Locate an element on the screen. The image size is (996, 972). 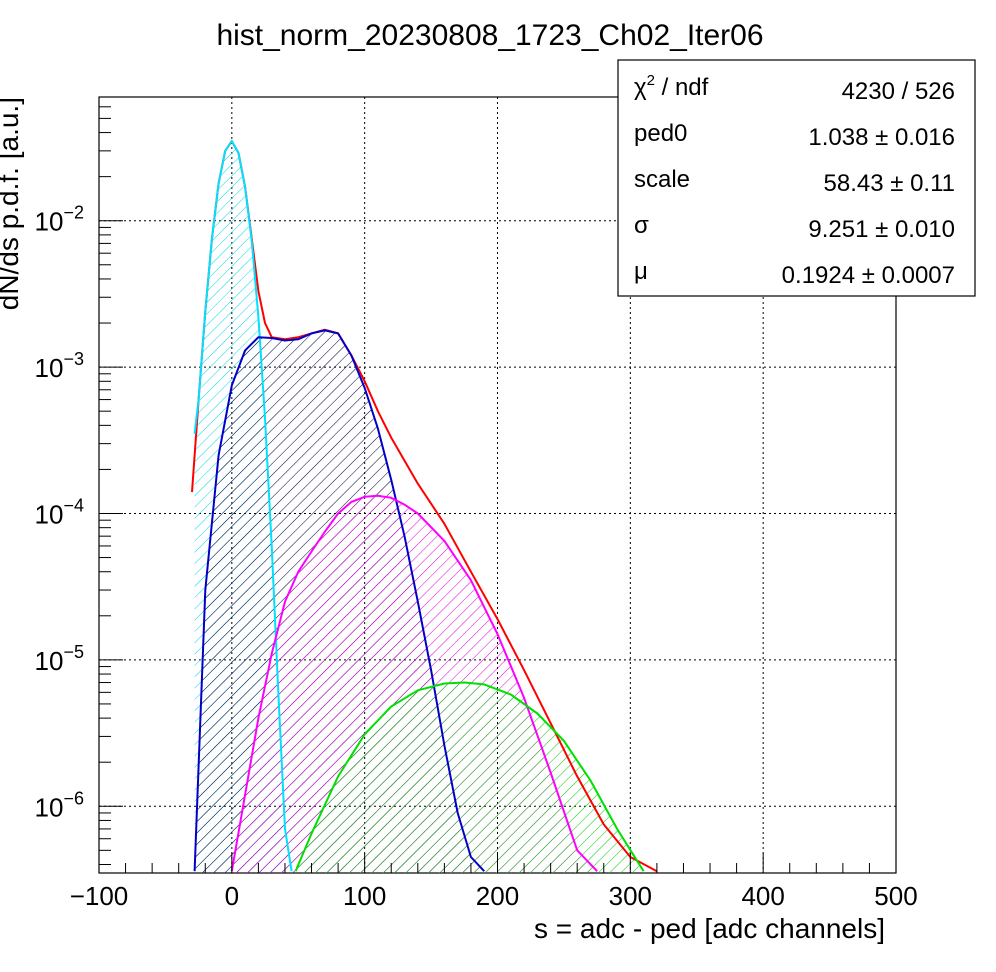
x-tick-label: 0 is located at coordinates (232, 896).